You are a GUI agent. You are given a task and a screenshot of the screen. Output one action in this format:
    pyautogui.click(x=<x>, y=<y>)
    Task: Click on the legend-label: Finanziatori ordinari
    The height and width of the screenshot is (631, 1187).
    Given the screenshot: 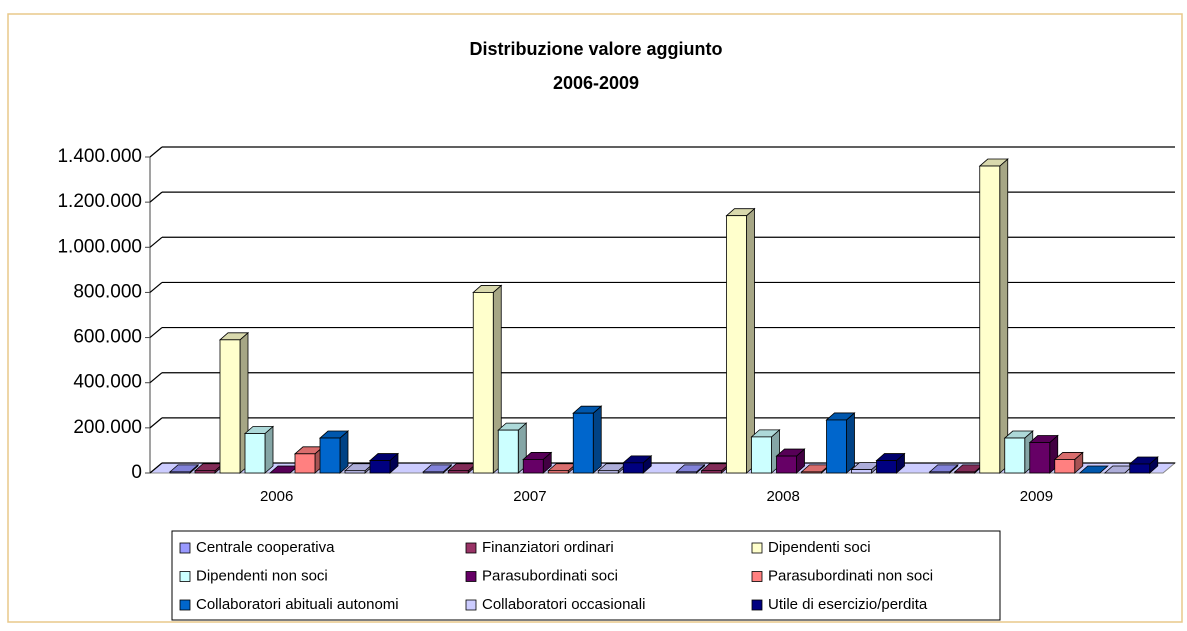 What is the action you would take?
    pyautogui.click(x=548, y=547)
    